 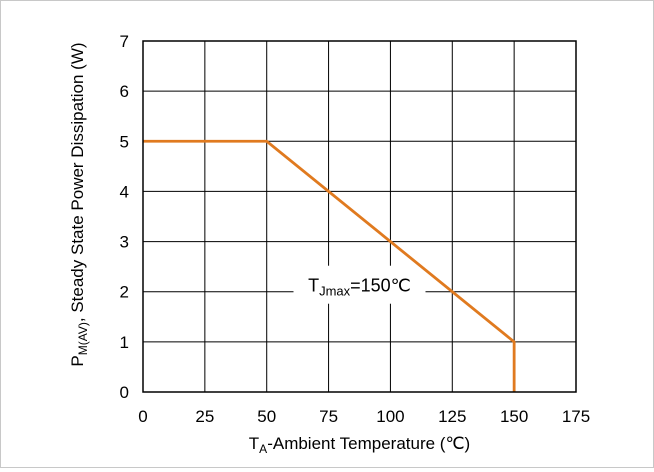 What do you see at coordinates (380, 286) in the screenshot?
I see `tjmax-annotation-rest: =150℃` at bounding box center [380, 286].